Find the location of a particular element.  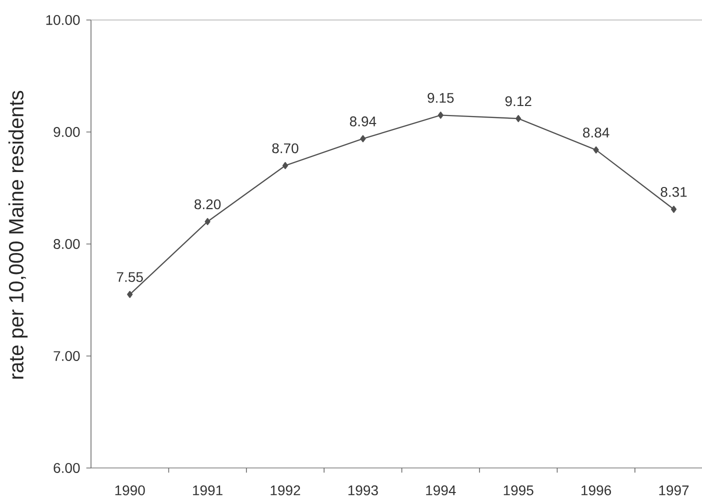

x-tick-label: 1993 is located at coordinates (363, 490).